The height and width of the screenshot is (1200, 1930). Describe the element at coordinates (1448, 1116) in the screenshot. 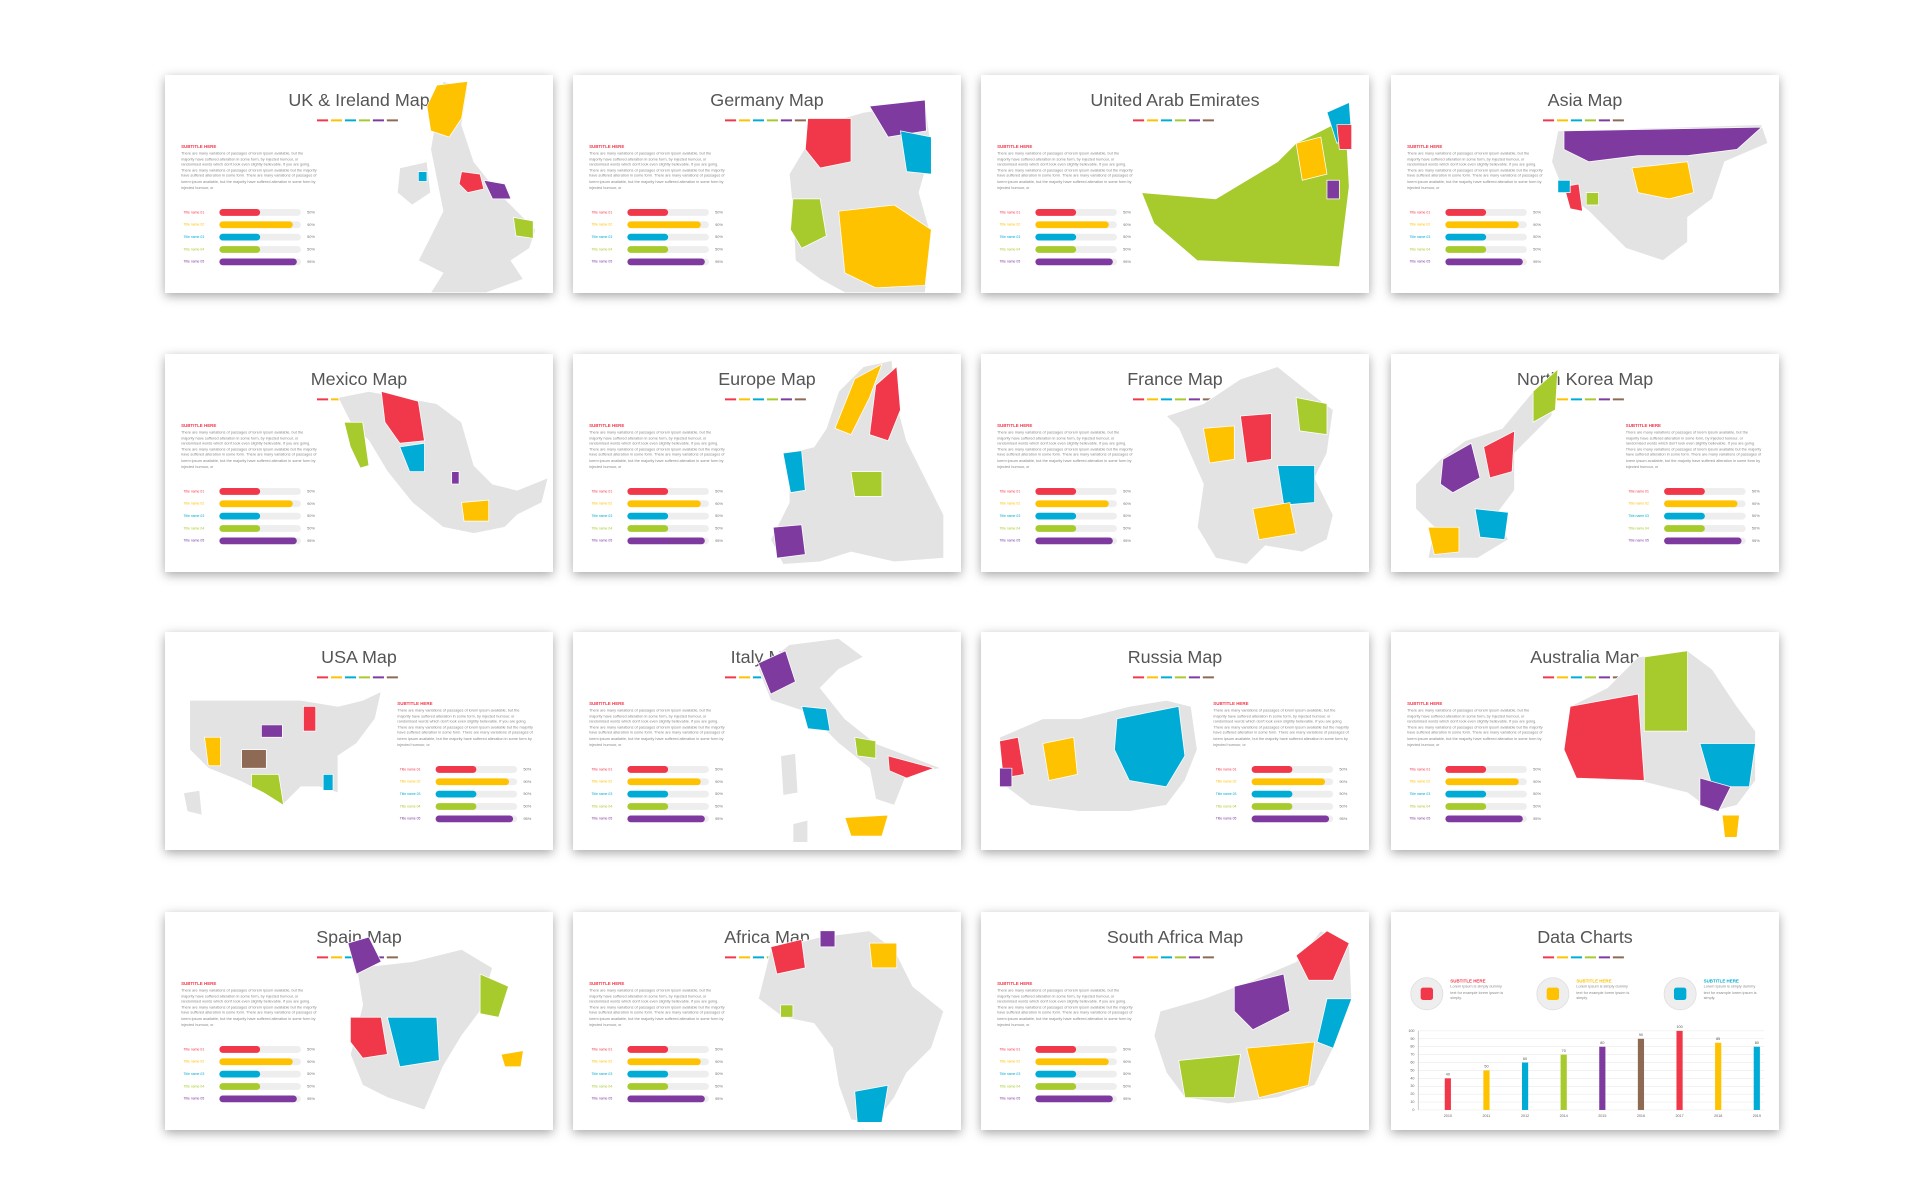

I see `x-tick-label: 2010` at that location.